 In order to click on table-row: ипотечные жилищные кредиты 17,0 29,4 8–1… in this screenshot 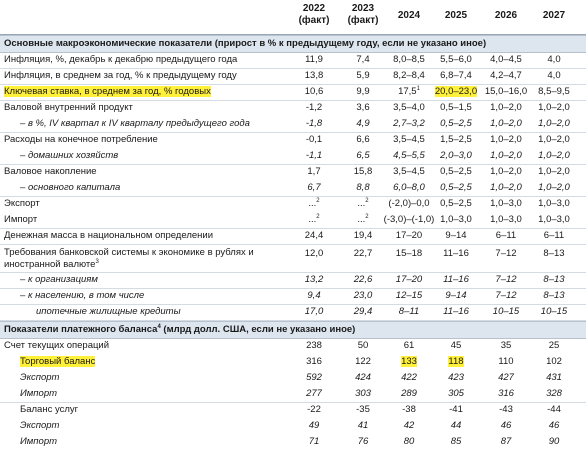, I will do `click(293, 313)`.